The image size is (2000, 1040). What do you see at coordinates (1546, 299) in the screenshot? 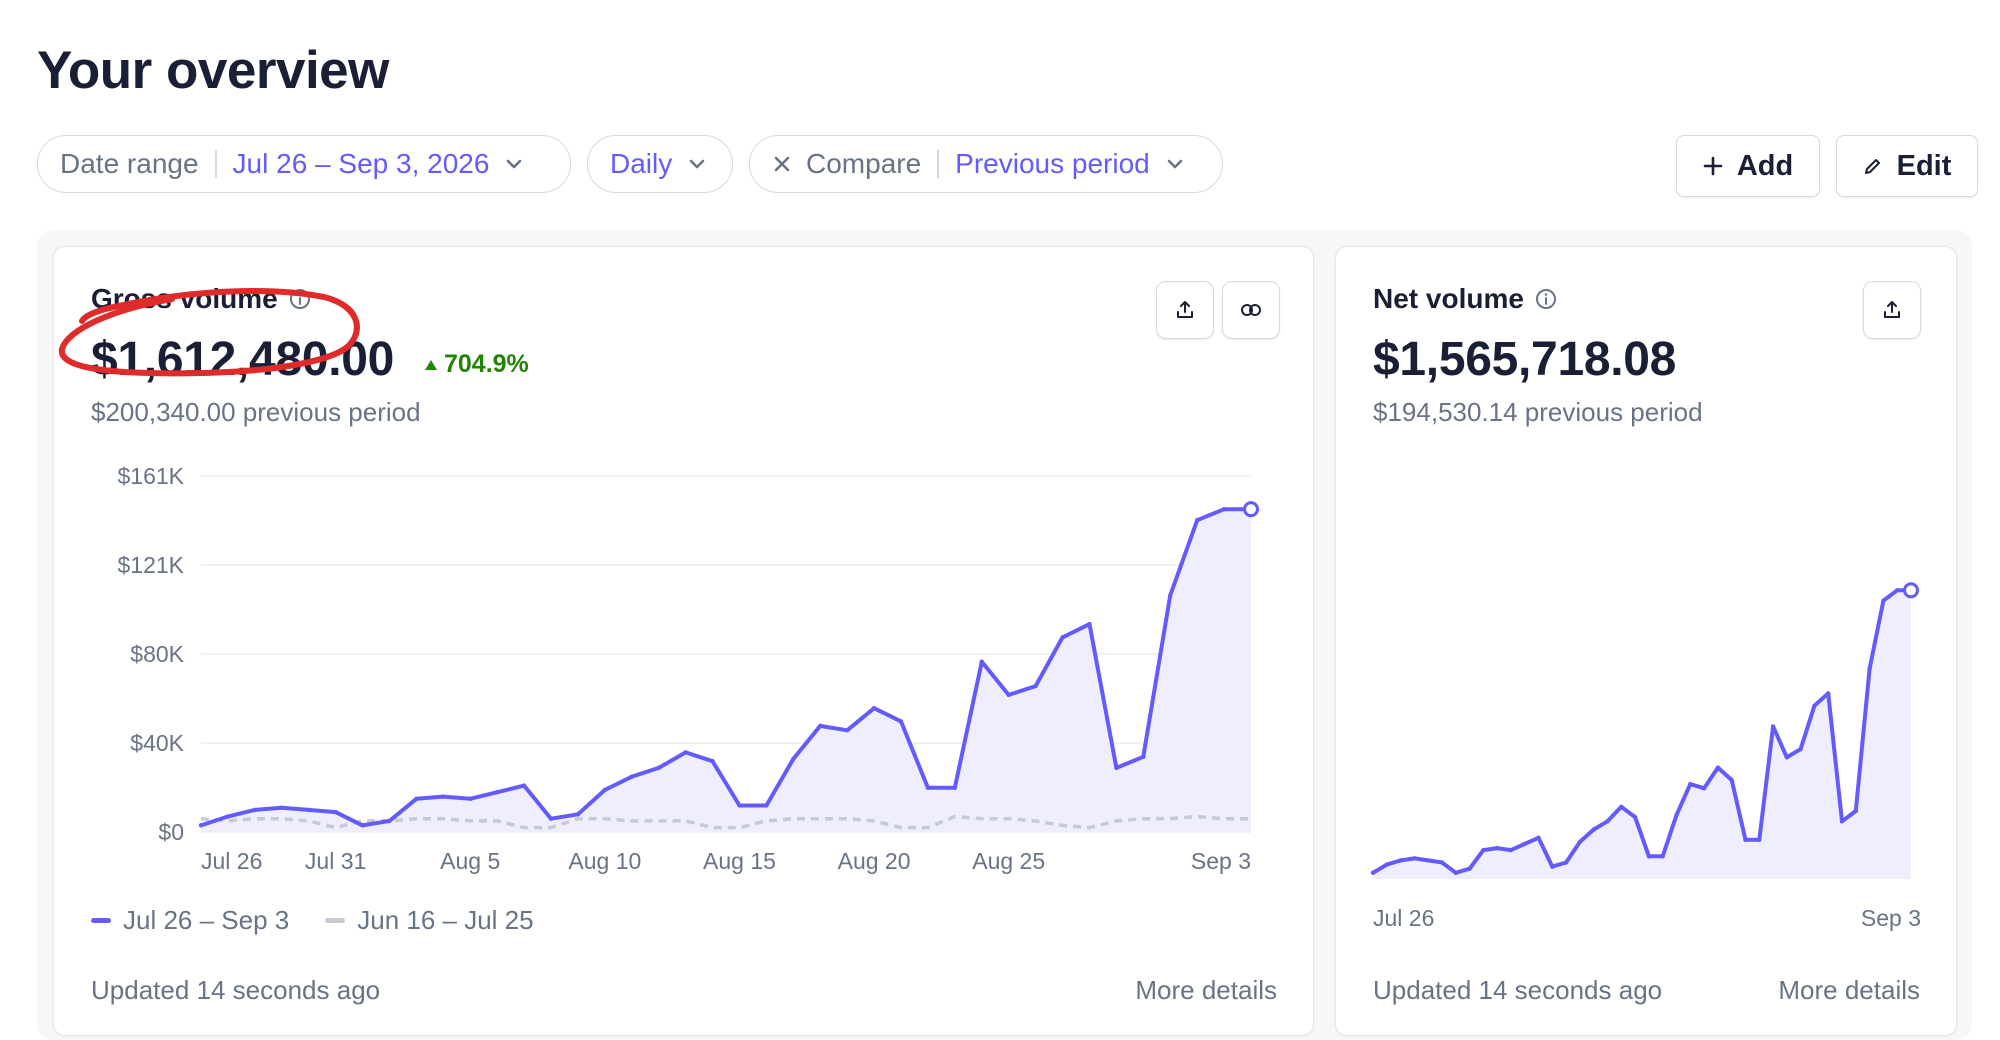
I see `info-icon` at bounding box center [1546, 299].